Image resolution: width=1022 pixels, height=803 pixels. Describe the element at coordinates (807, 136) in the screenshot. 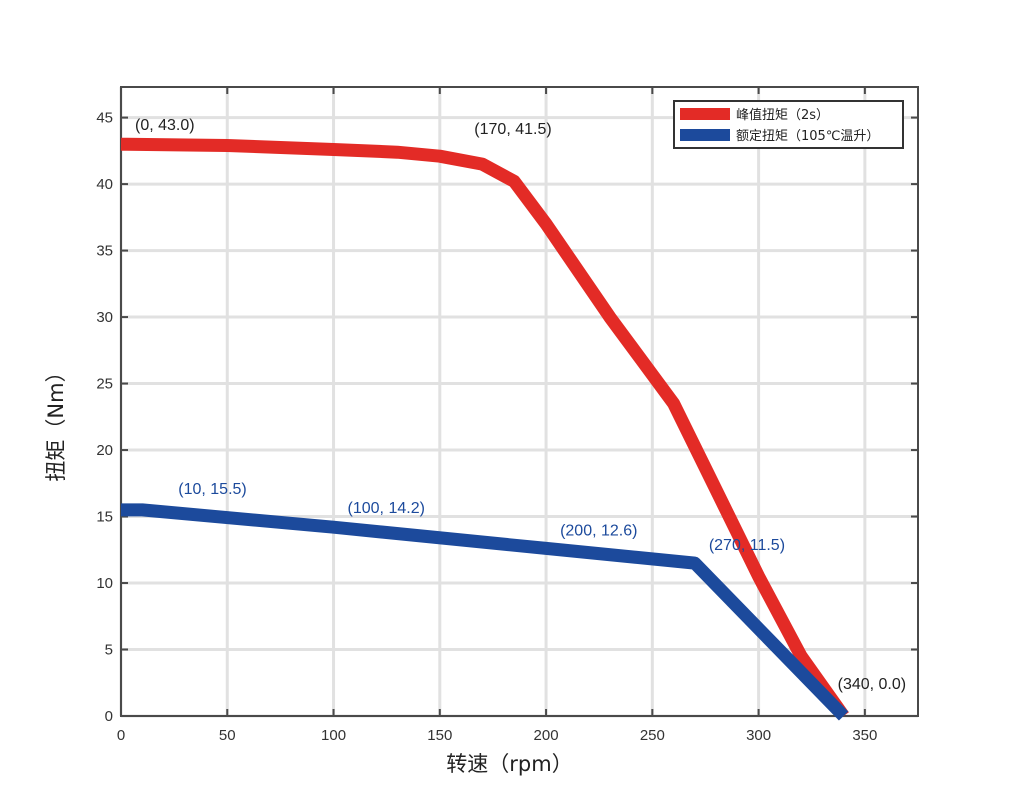

I see `legend-label-1: 额定扭矩（105℃温升）` at that location.